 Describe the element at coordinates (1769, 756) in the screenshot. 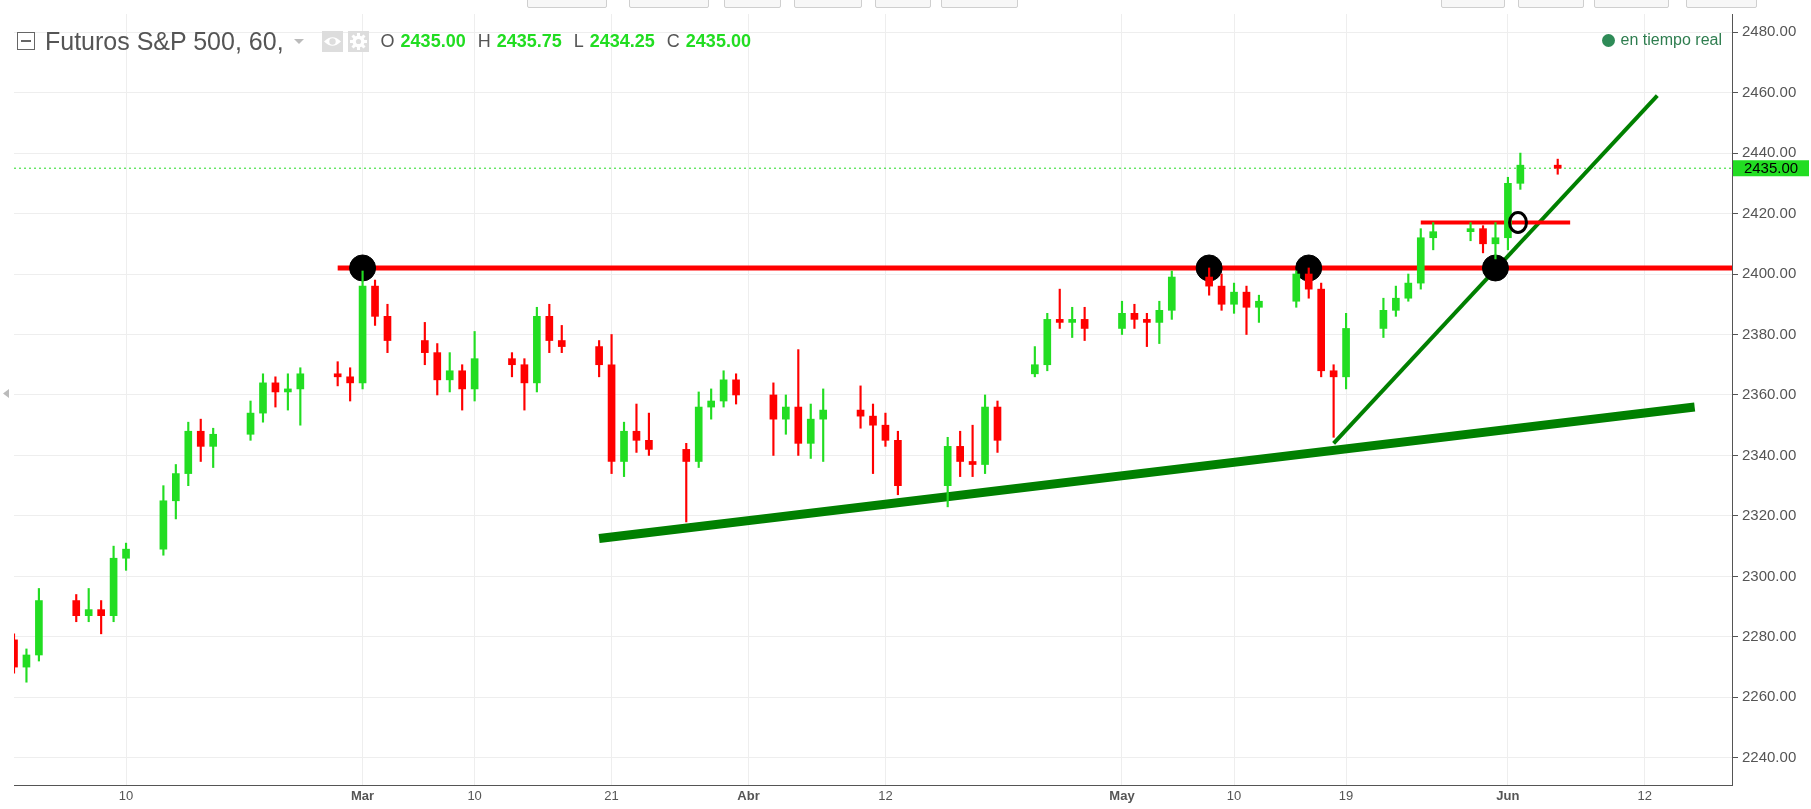

I see `y-tick-label: 2240.00` at that location.